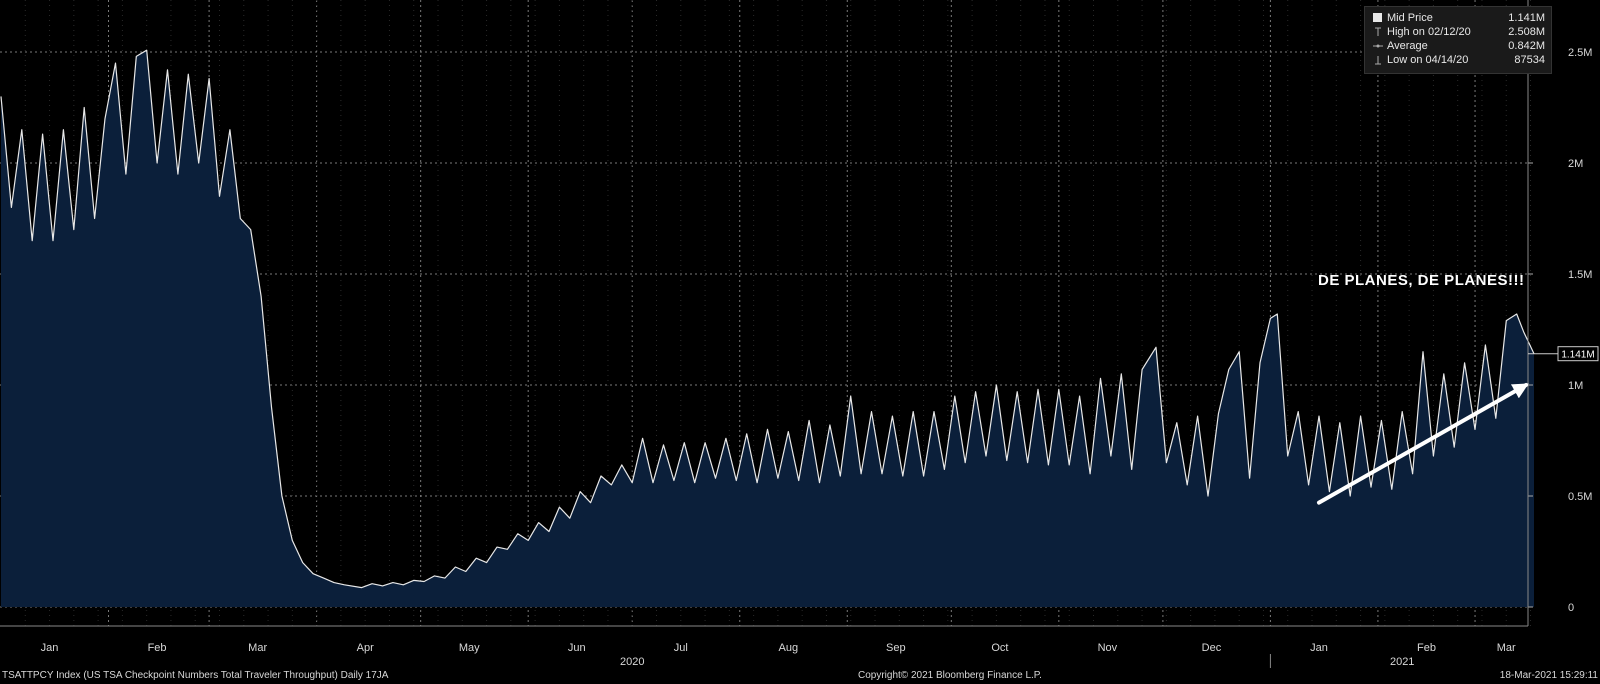 This screenshot has width=1600, height=684. Describe the element at coordinates (1580, 275) in the screenshot. I see `y-tick-label: 1.5M` at that location.